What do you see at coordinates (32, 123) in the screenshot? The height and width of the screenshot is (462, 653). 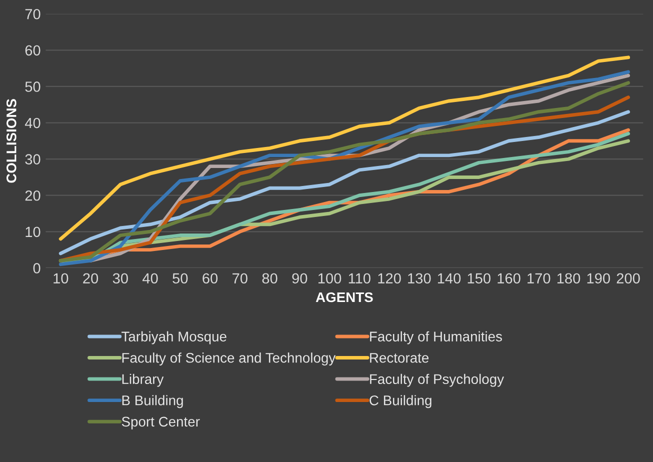 I see `y-tick-label: 40` at bounding box center [32, 123].